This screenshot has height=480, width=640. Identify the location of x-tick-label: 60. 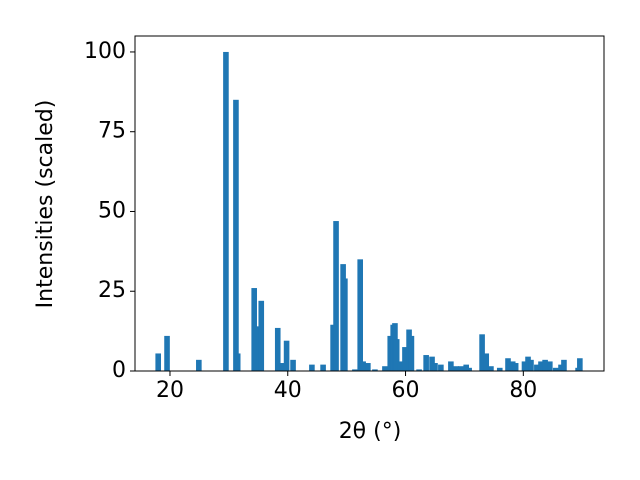
(406, 390).